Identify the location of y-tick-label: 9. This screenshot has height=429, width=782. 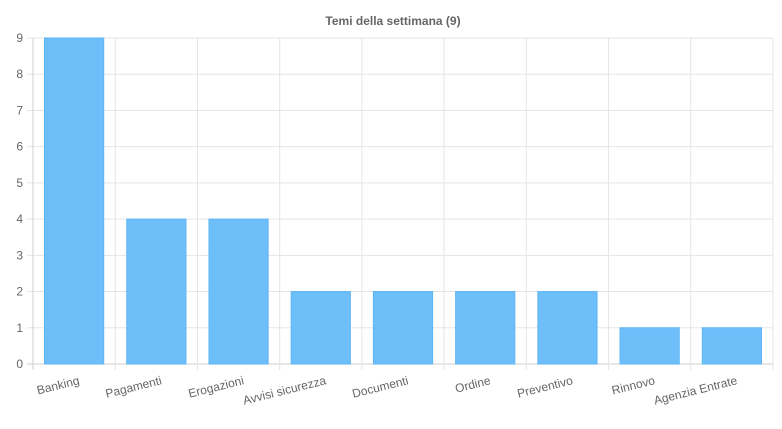
(19, 38).